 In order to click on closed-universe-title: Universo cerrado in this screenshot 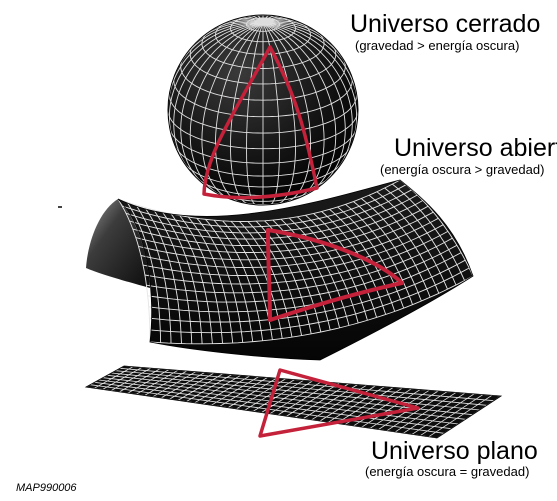, I will do `click(445, 24)`.